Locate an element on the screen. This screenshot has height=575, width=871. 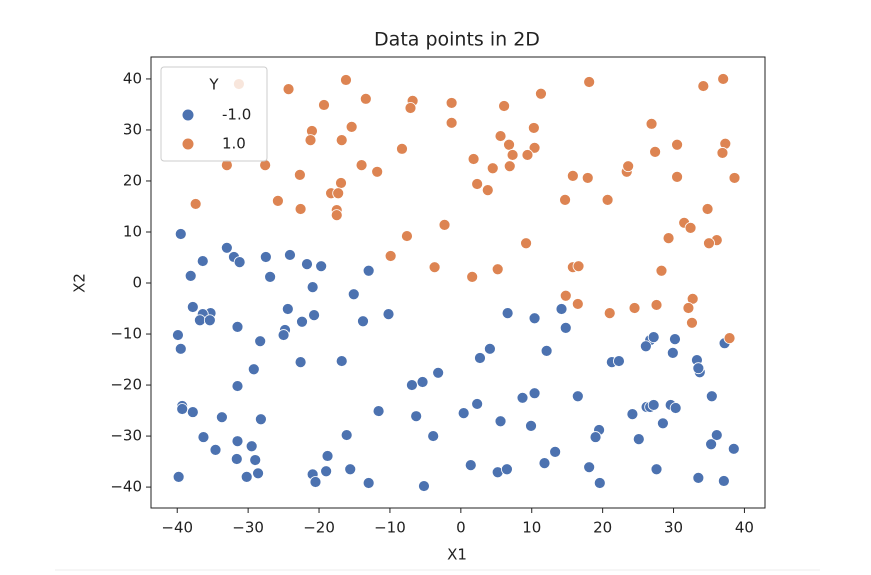
y-tick-label: 0 is located at coordinates (137, 283).